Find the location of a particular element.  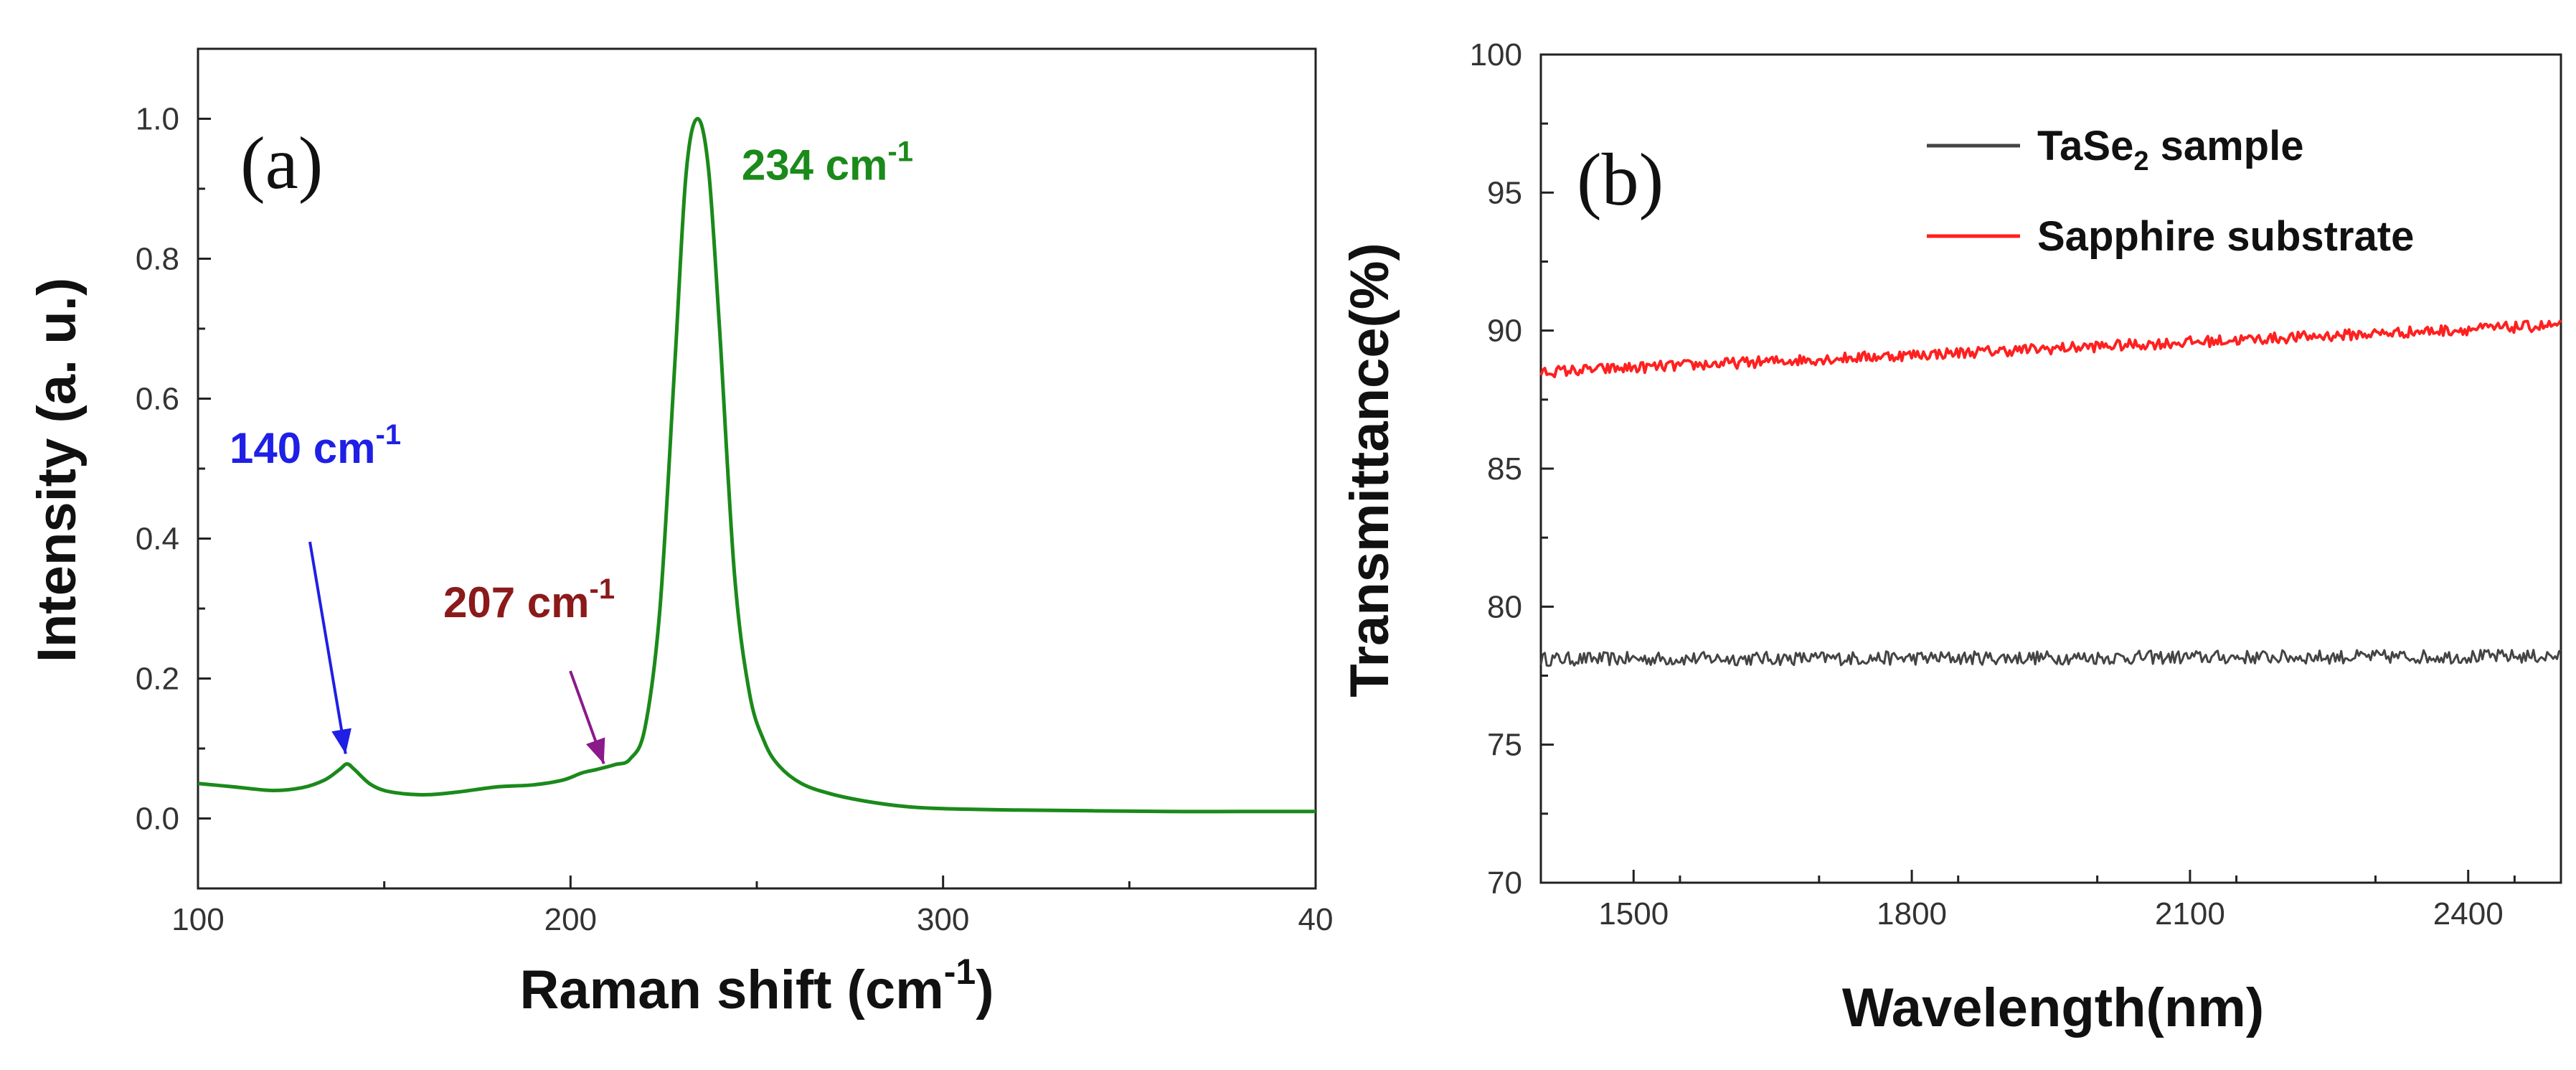

annotation-140-sup: -1 is located at coordinates (389, 435).